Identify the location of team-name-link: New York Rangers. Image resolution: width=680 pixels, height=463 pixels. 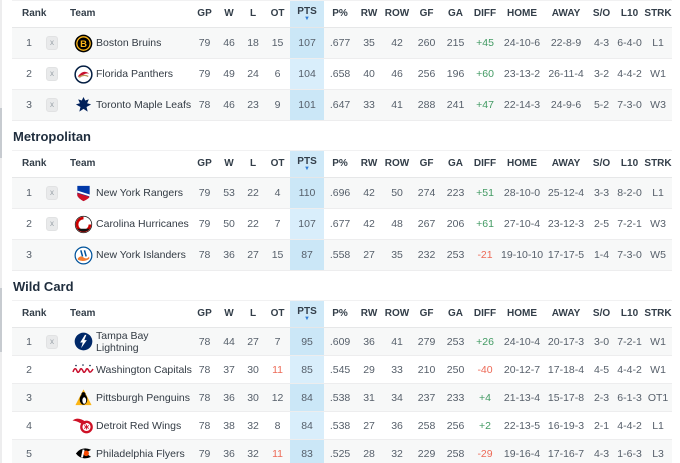
(139, 193).